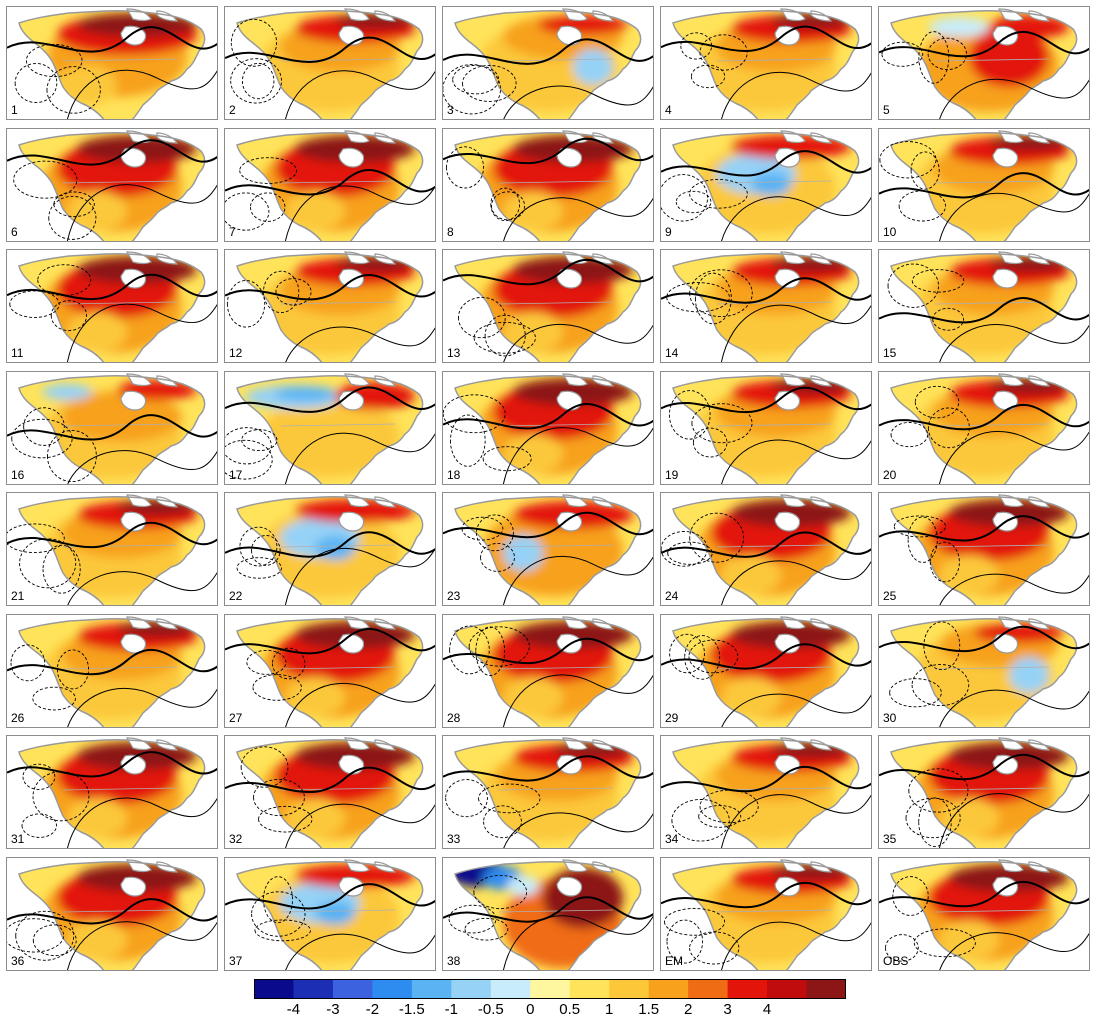 This screenshot has height=1024, width=1100. I want to click on panel-label: 17, so click(236, 474).